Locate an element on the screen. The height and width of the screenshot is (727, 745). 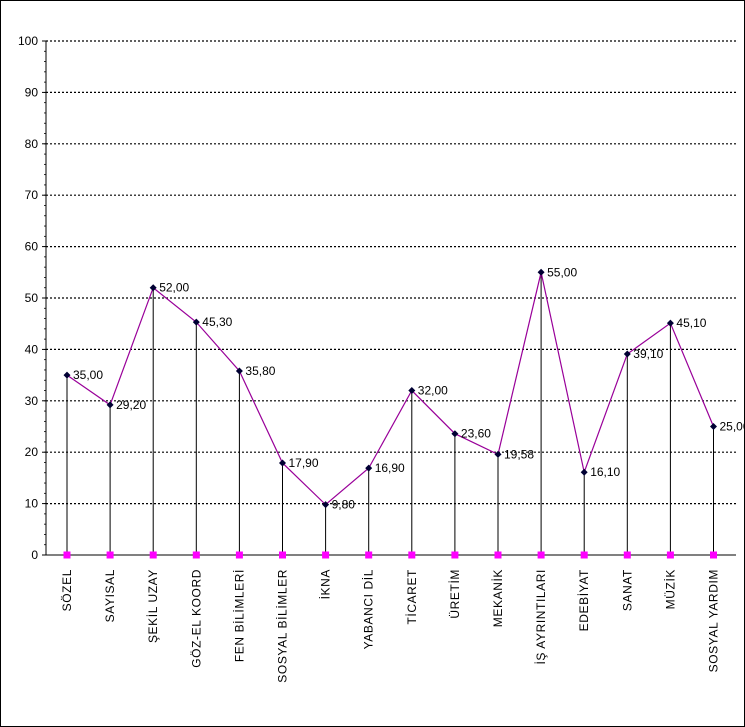
y-tick-label: 80 is located at coordinates (32, 144).